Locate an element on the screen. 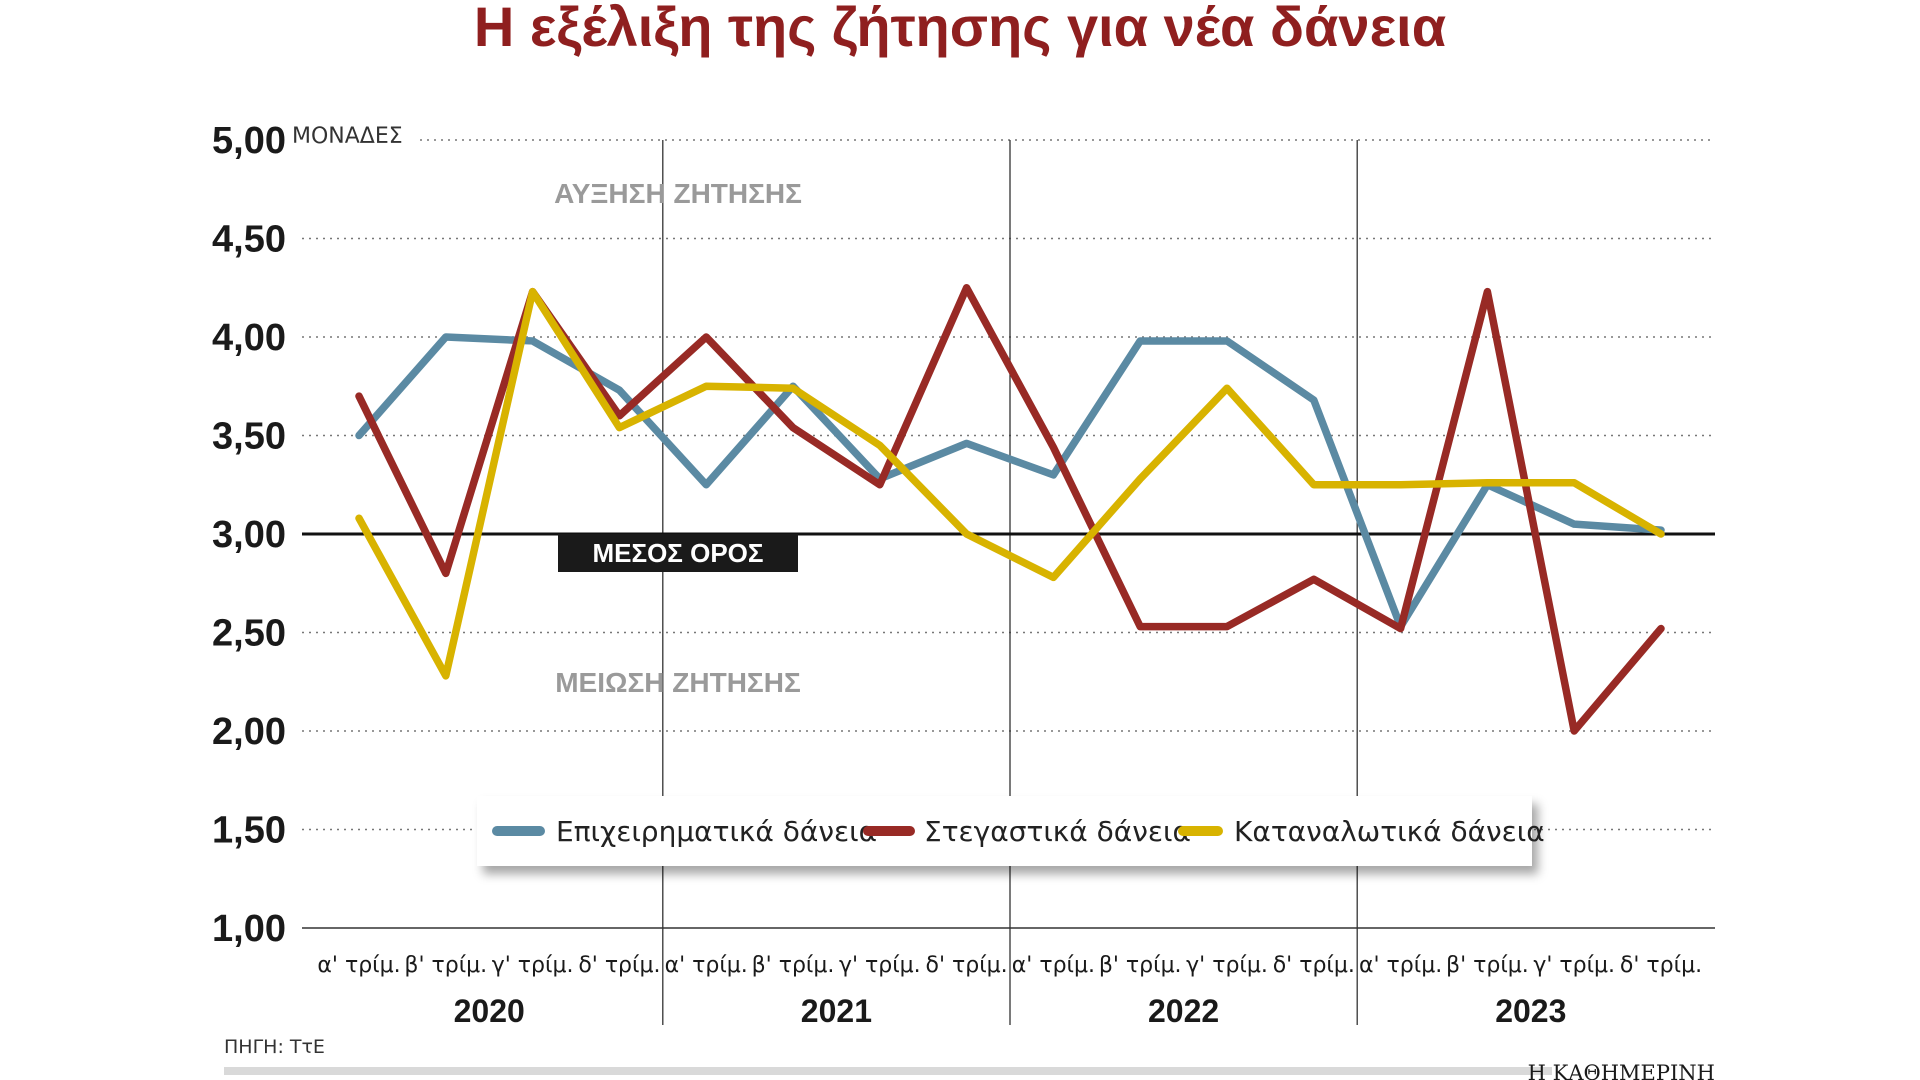 The width and height of the screenshot is (1920, 1080). year-labels: 2020 2021 2022 2023 is located at coordinates (1010, 1011).